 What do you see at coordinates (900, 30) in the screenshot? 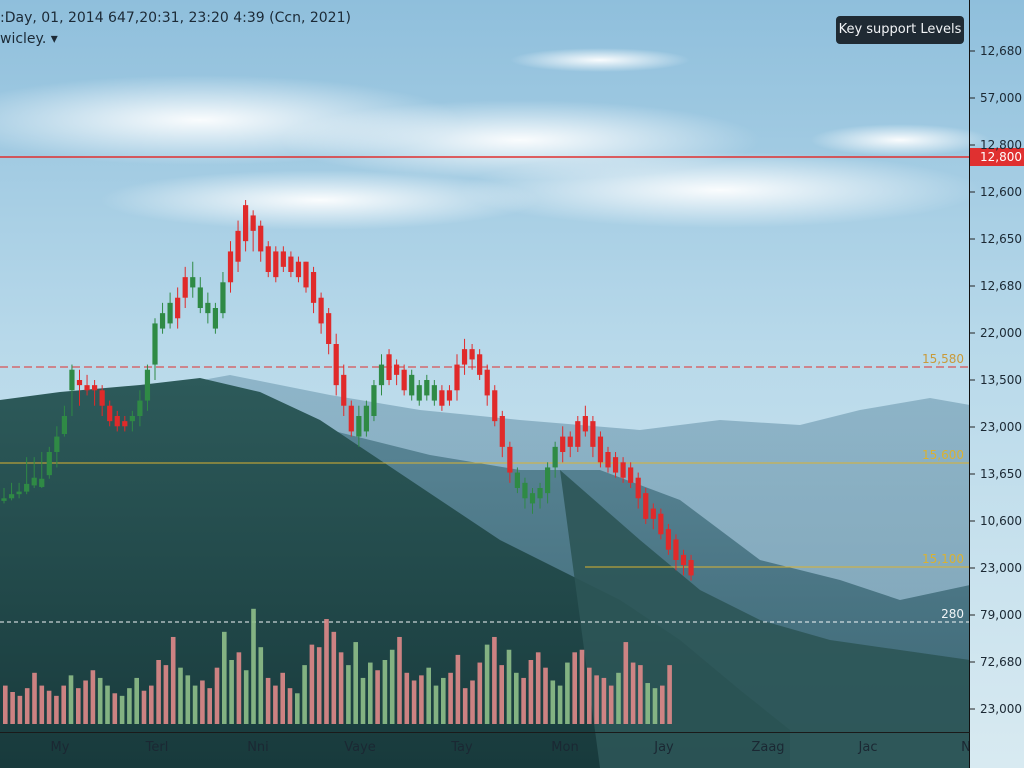
I see `key-support-levels-badge: Key support Levels` at bounding box center [900, 30].